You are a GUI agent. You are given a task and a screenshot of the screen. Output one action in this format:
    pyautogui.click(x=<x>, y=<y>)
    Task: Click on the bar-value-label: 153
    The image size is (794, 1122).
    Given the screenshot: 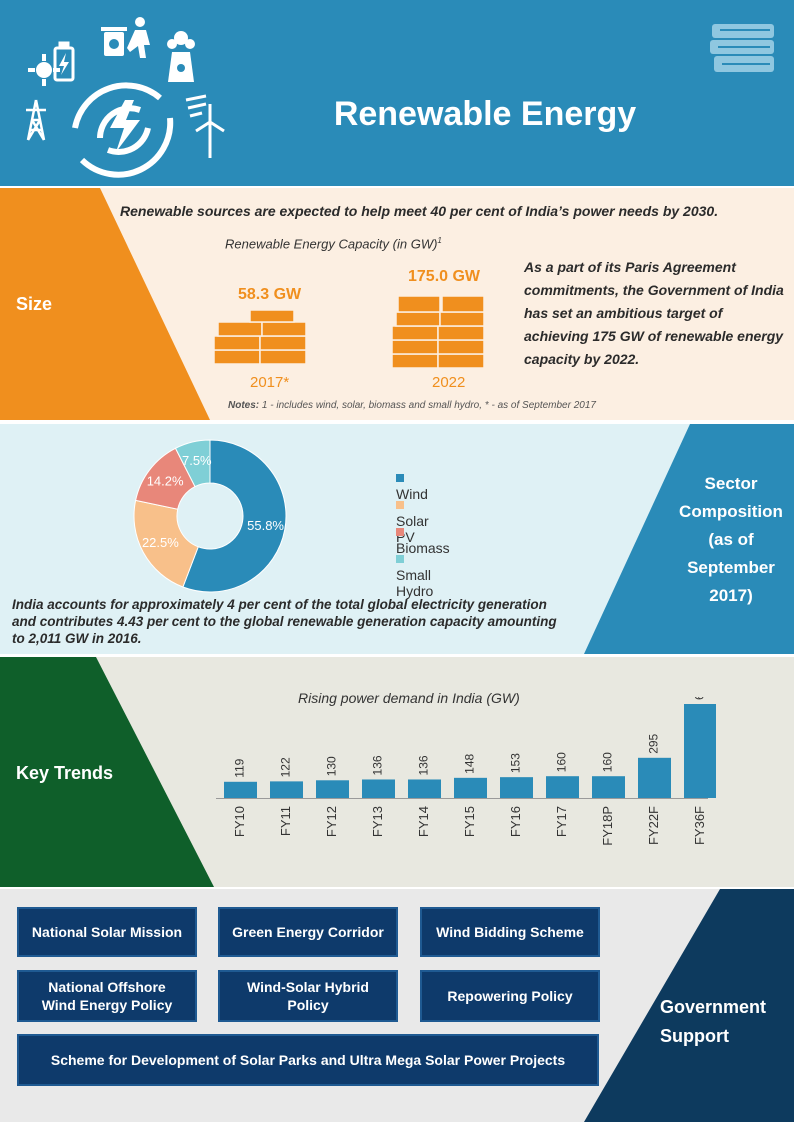 What is the action you would take?
    pyautogui.click(x=516, y=763)
    